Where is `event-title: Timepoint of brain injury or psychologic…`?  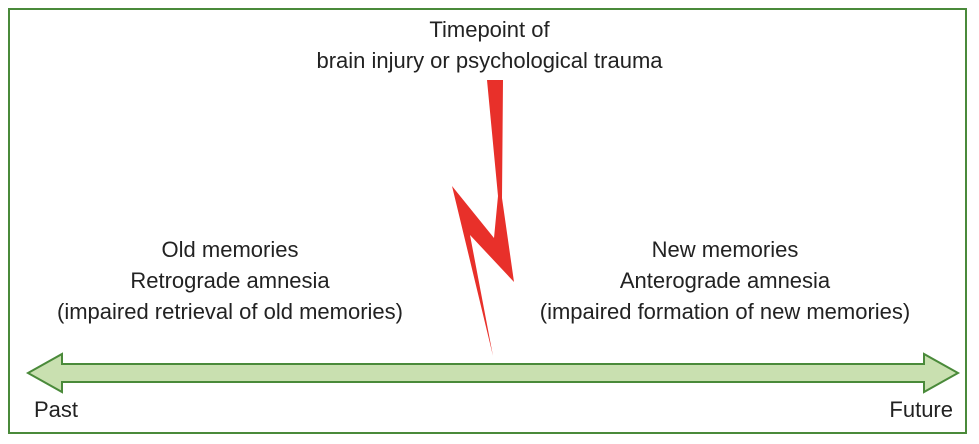 event-title: Timepoint of brain injury or psychologic… is located at coordinates (489, 45).